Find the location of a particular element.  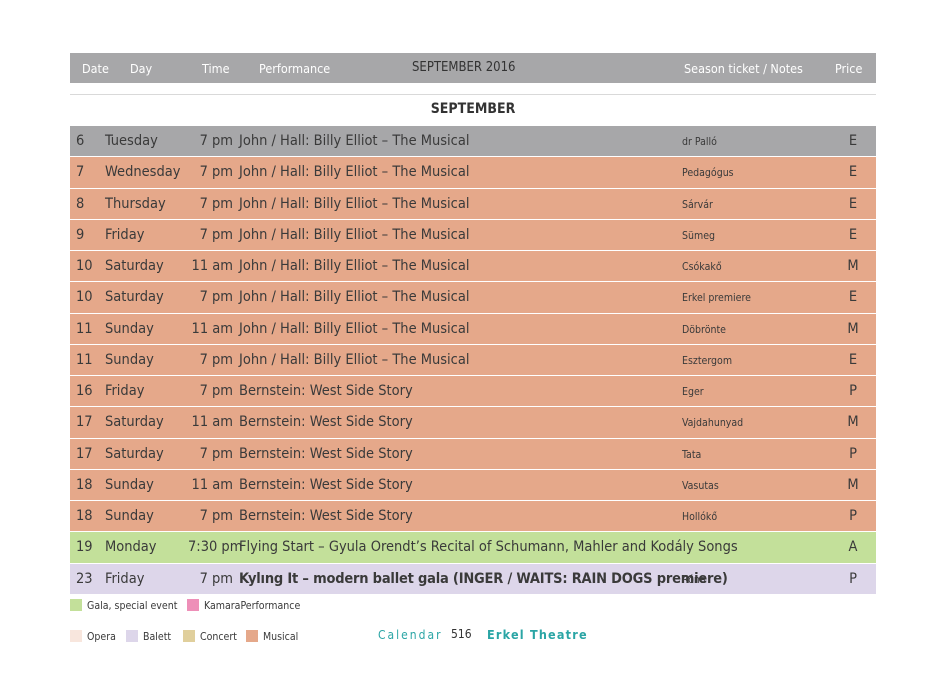

header-day: Day is located at coordinates (141, 68).